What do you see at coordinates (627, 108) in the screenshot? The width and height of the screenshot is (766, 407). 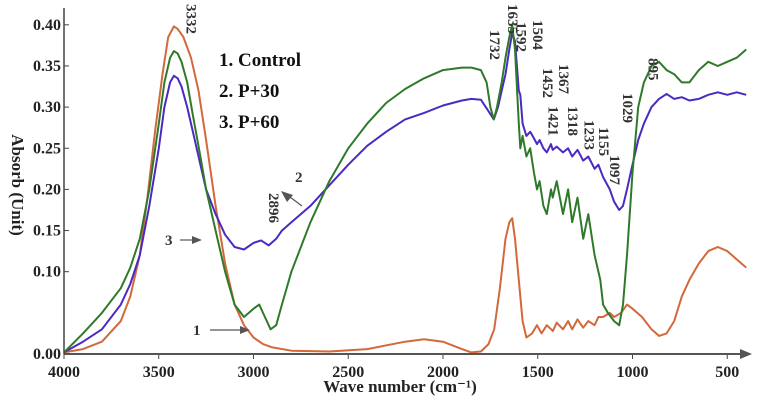 I see `peak-label-1029: 1029` at bounding box center [627, 108].